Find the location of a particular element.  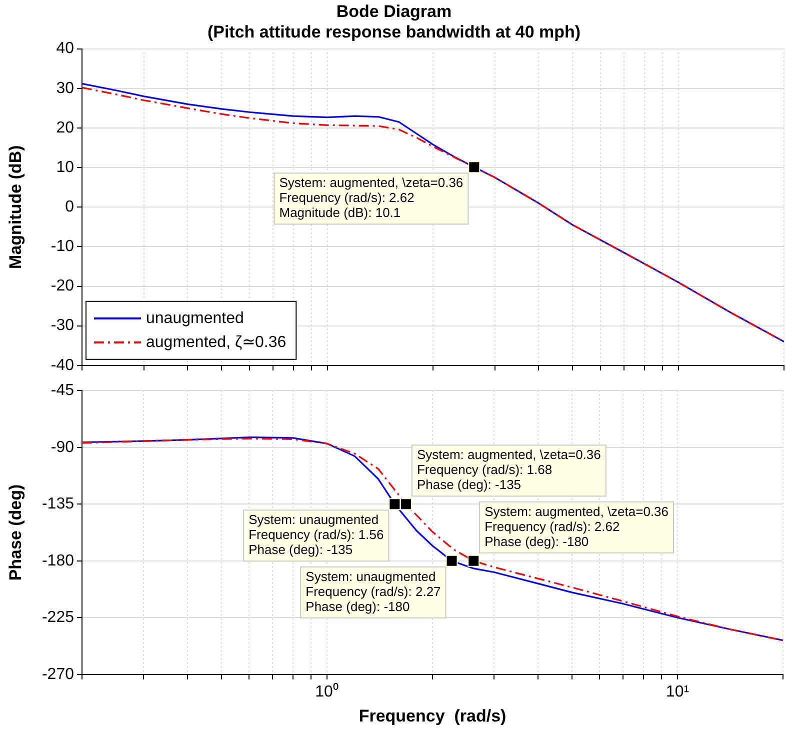

y-tick-label: -135 is located at coordinates (58, 504).